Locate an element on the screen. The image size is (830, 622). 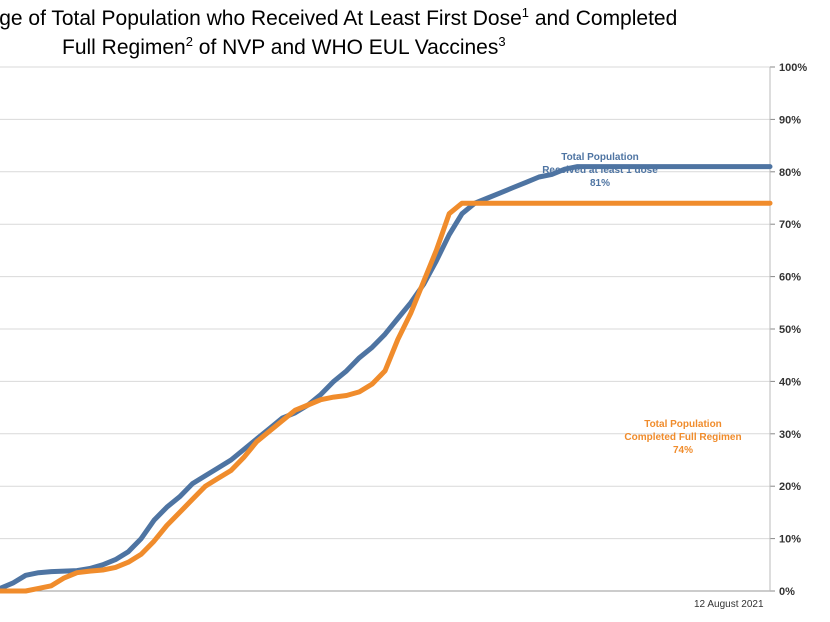
y-tick-label: 10% is located at coordinates (790, 540).